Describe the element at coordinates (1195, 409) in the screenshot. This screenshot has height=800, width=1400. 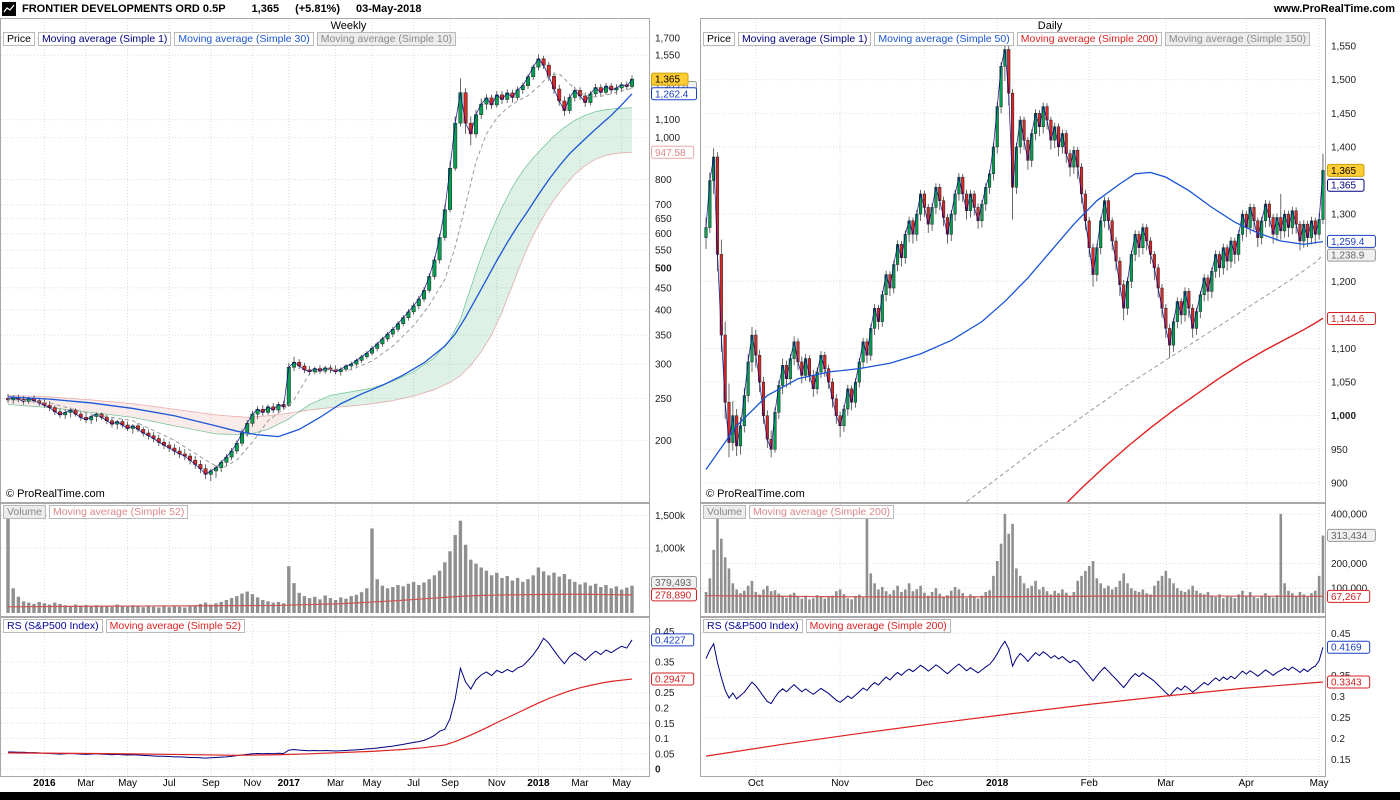
I see `daily-price-sma200-line` at that location.